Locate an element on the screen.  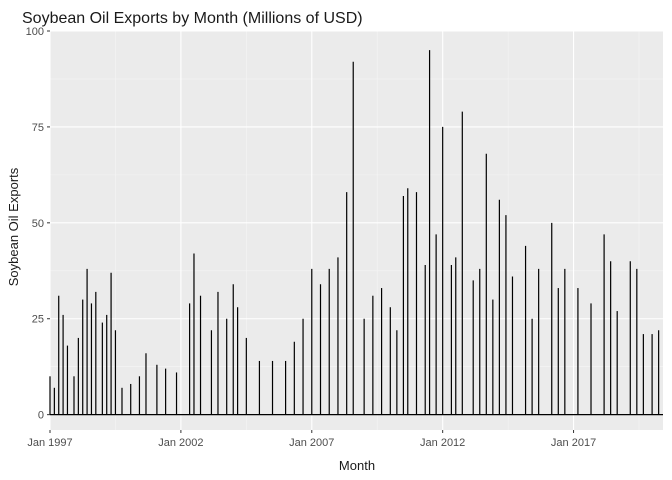
x-tick-label: Jan 1997 is located at coordinates (49, 443).